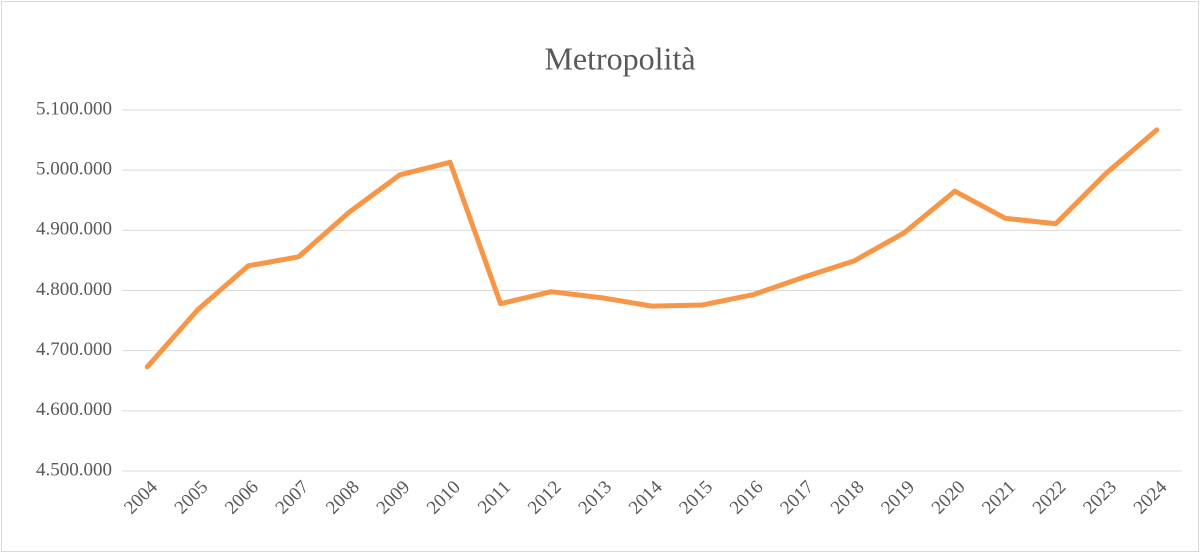 Image resolution: width=1200 pixels, height=553 pixels. What do you see at coordinates (619, 58) in the screenshot?
I see `chart-title: Metropolità` at bounding box center [619, 58].